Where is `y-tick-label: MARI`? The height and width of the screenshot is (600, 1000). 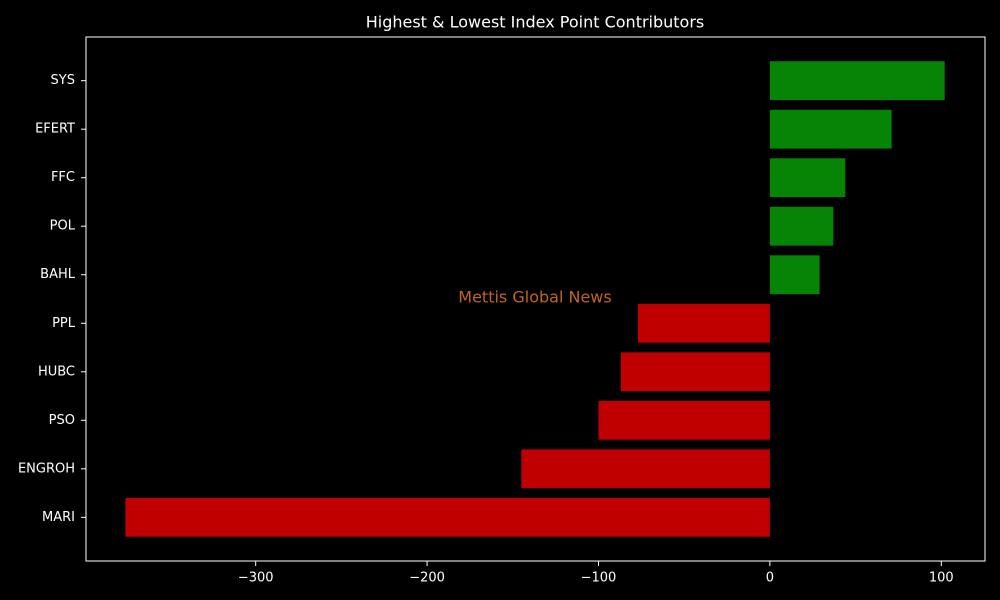
y-tick-label: MARI is located at coordinates (58, 517).